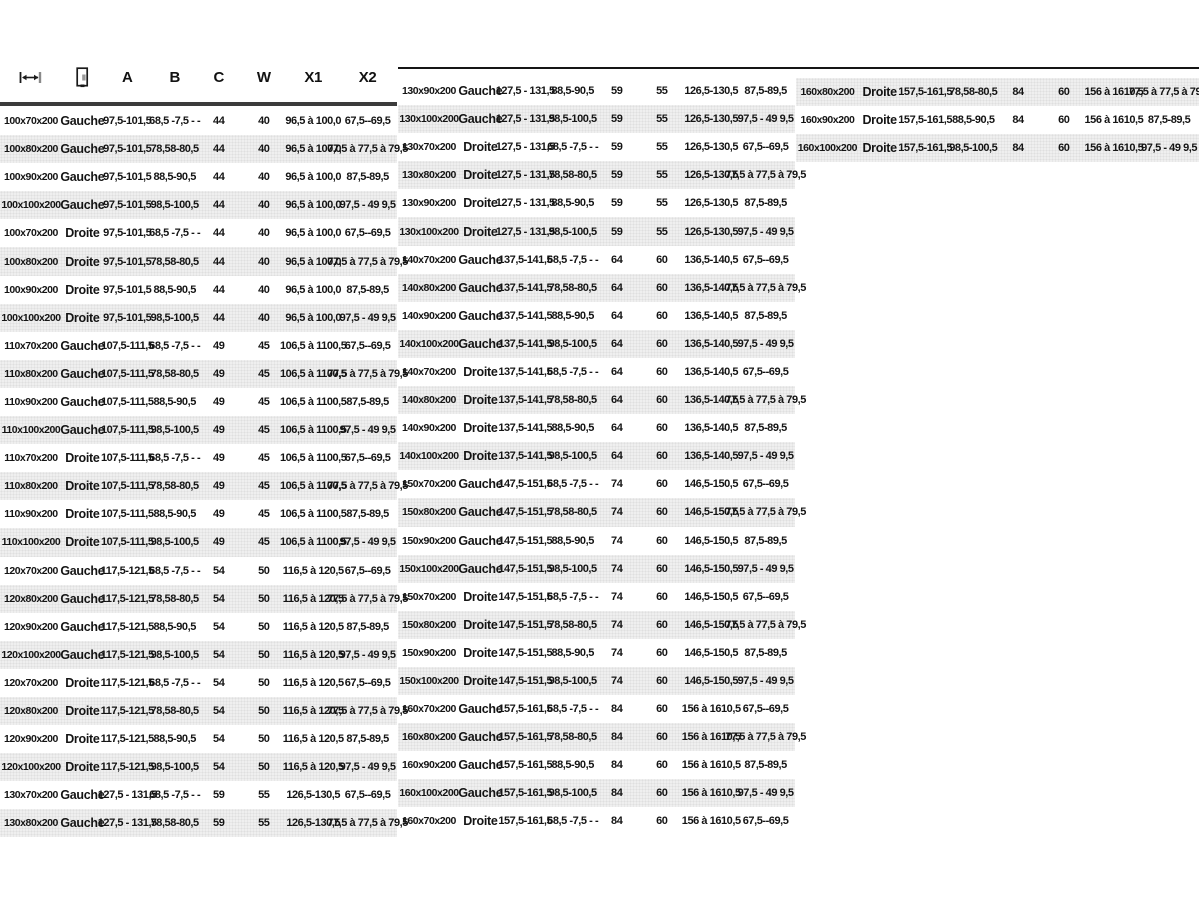  What do you see at coordinates (711, 793) in the screenshot?
I see `cell-X1: 156 à 1610,5` at bounding box center [711, 793].